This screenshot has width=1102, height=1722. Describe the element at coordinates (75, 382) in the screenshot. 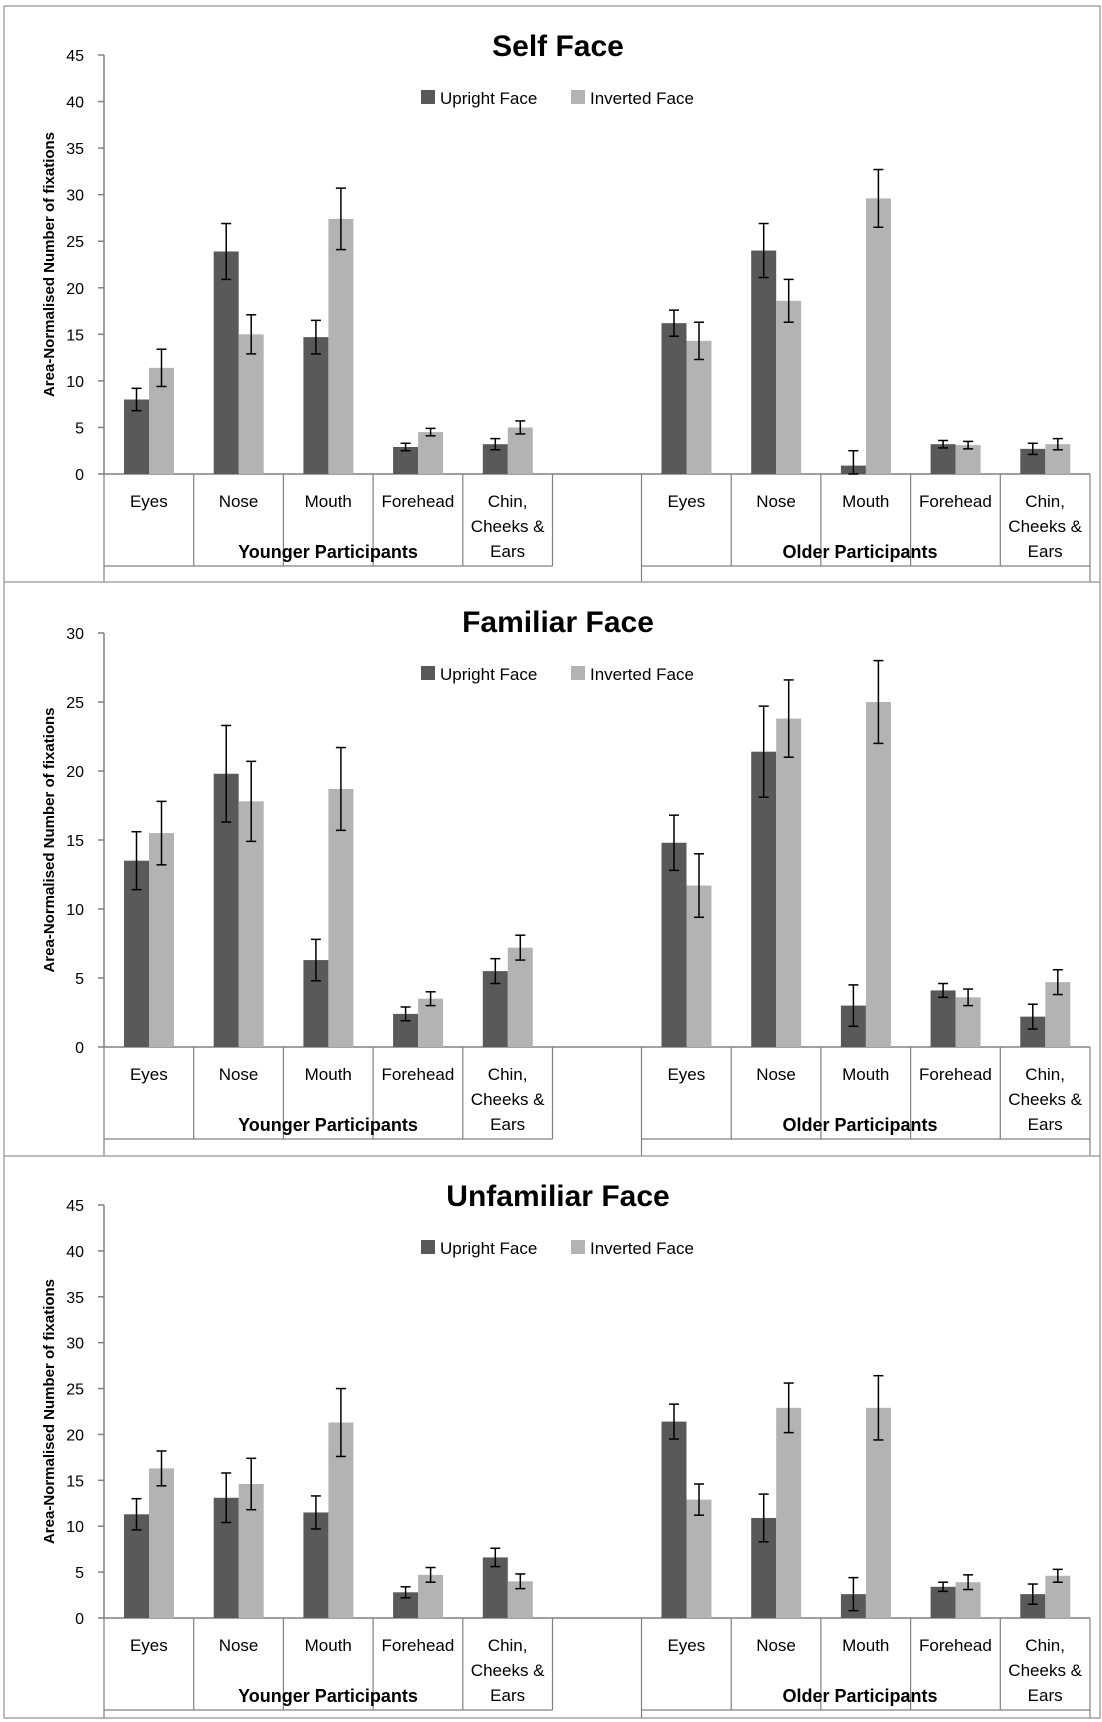

I see `y-tick-label: 10` at that location.